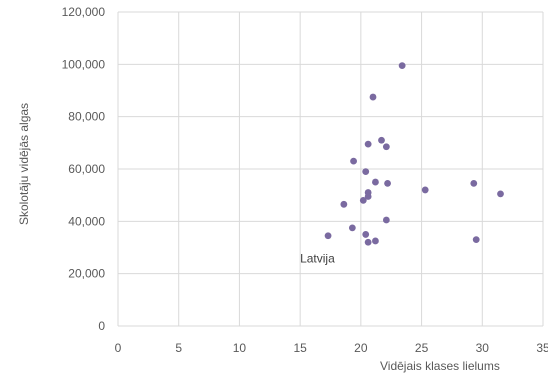 This screenshot has width=548, height=380. What do you see at coordinates (300, 348) in the screenshot?
I see `x-tick-label: 15` at bounding box center [300, 348].